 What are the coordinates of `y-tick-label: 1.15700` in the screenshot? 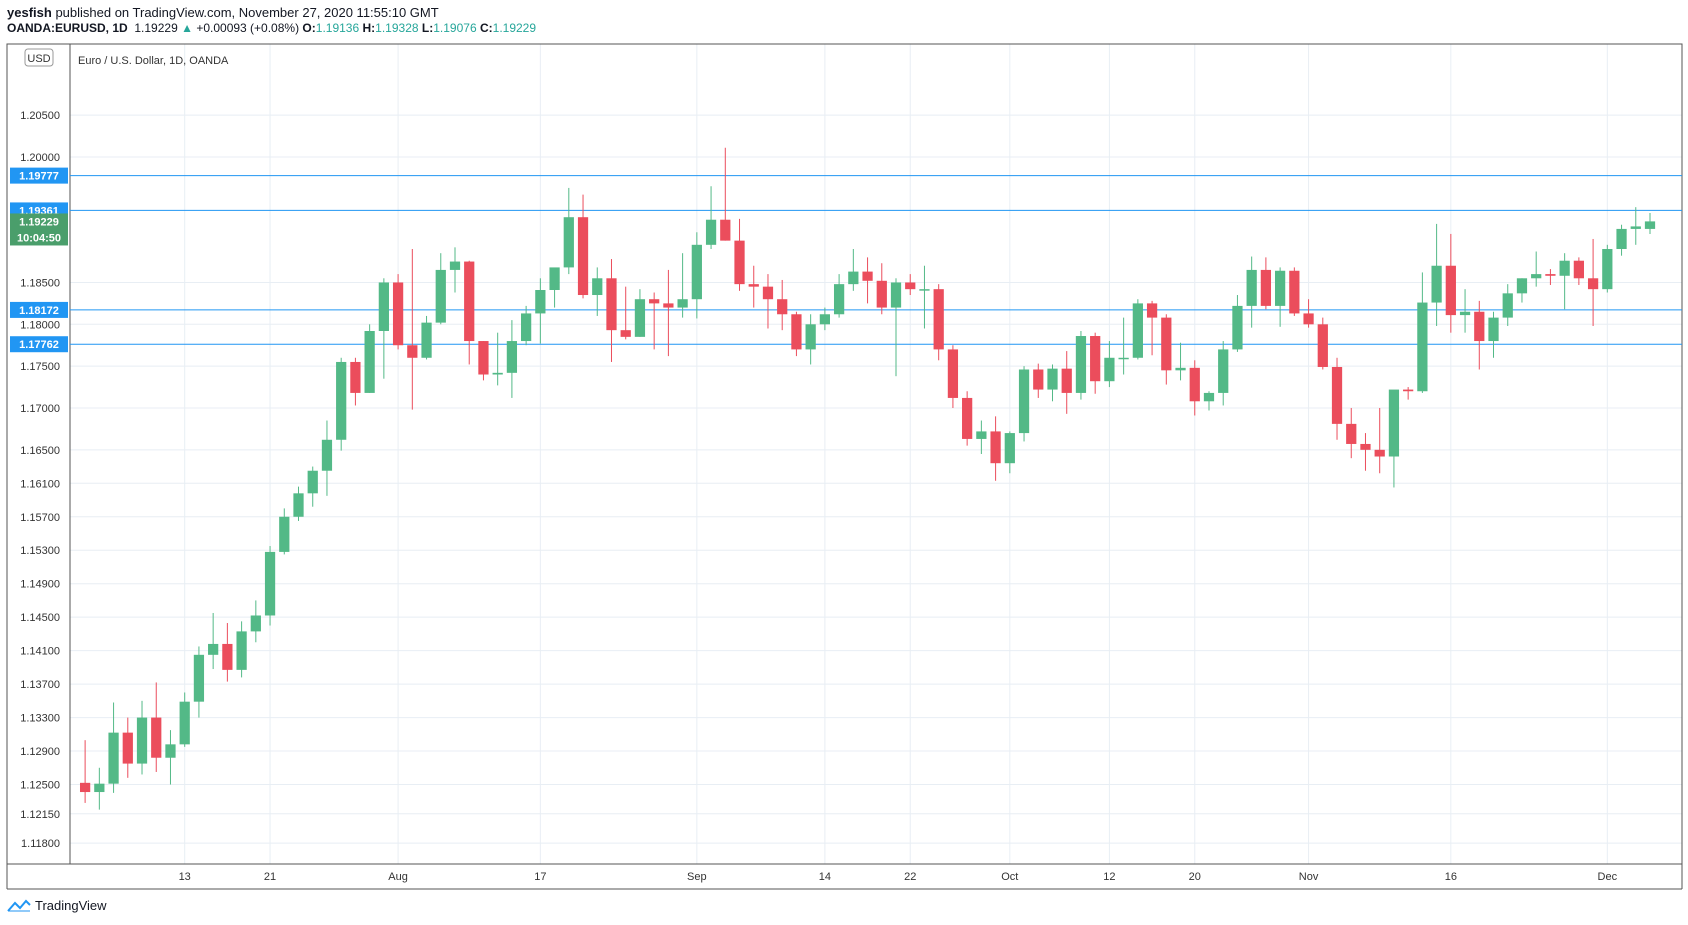 It's located at (40, 518).